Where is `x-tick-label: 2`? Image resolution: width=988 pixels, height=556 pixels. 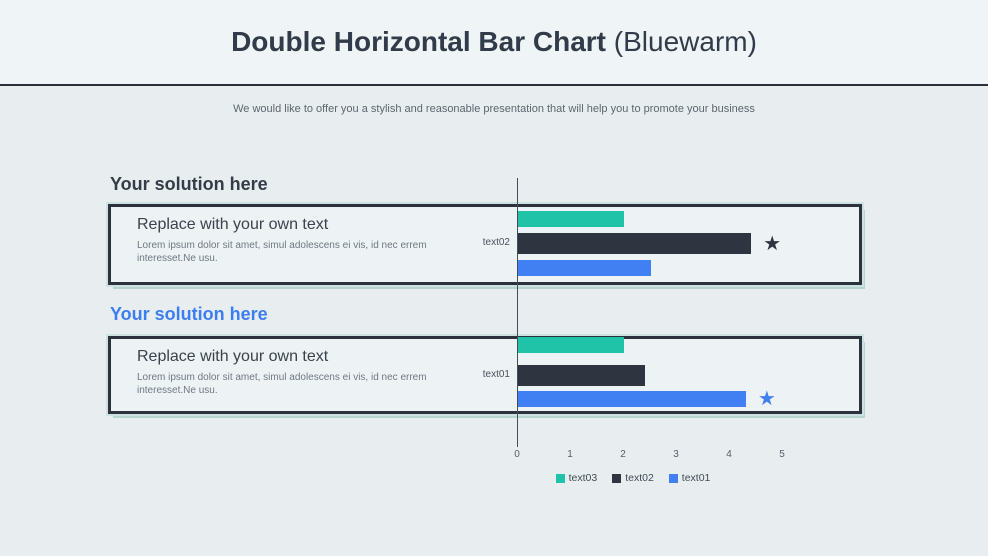 x-tick-label: 2 is located at coordinates (623, 454).